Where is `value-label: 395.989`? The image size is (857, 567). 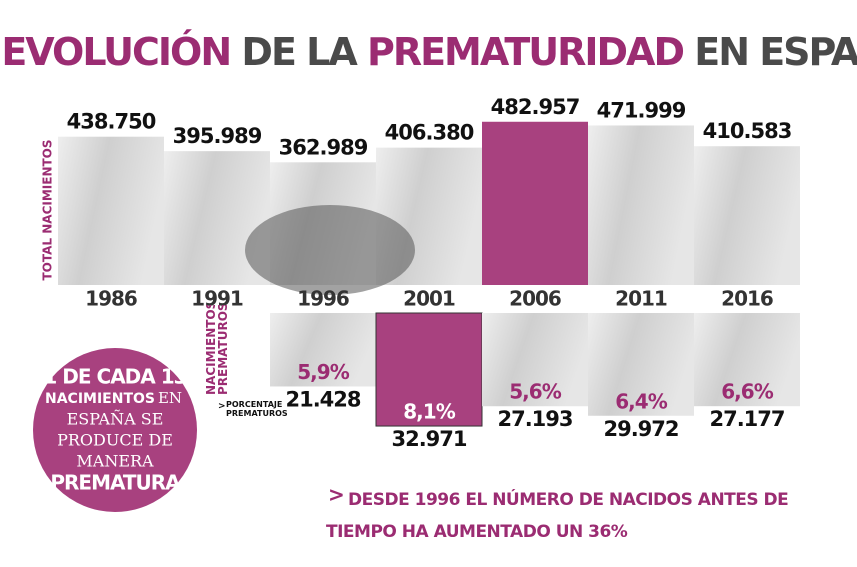
value-label: 395.989 is located at coordinates (217, 136).